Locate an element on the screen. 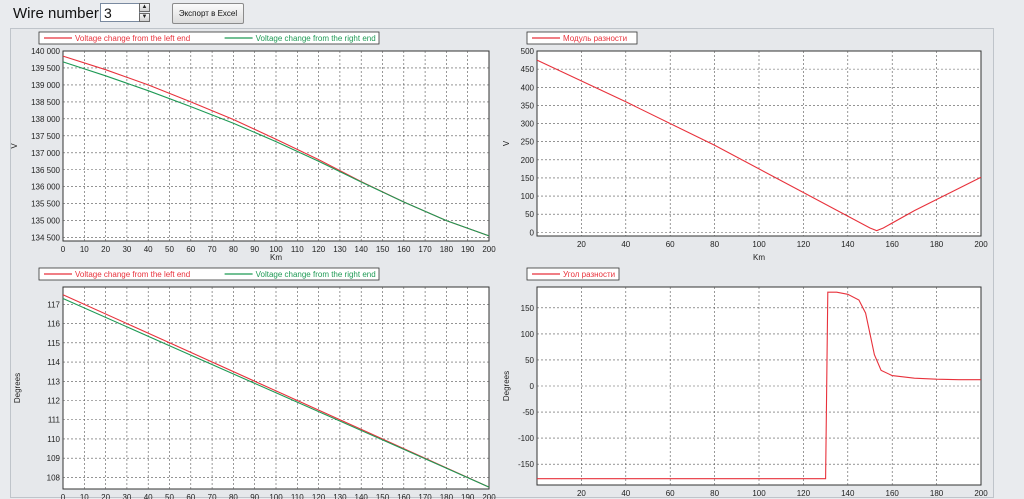 Image resolution: width=1024 pixels, height=499 pixels. y-tick-label: 500 is located at coordinates (528, 51).